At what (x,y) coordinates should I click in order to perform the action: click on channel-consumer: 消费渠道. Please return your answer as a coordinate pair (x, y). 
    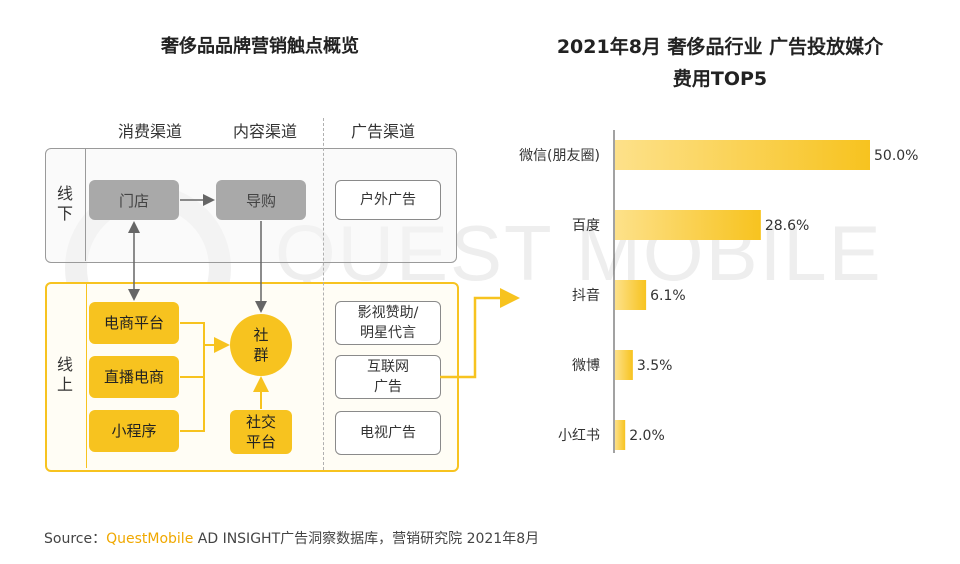
    Looking at the image, I should click on (149, 131).